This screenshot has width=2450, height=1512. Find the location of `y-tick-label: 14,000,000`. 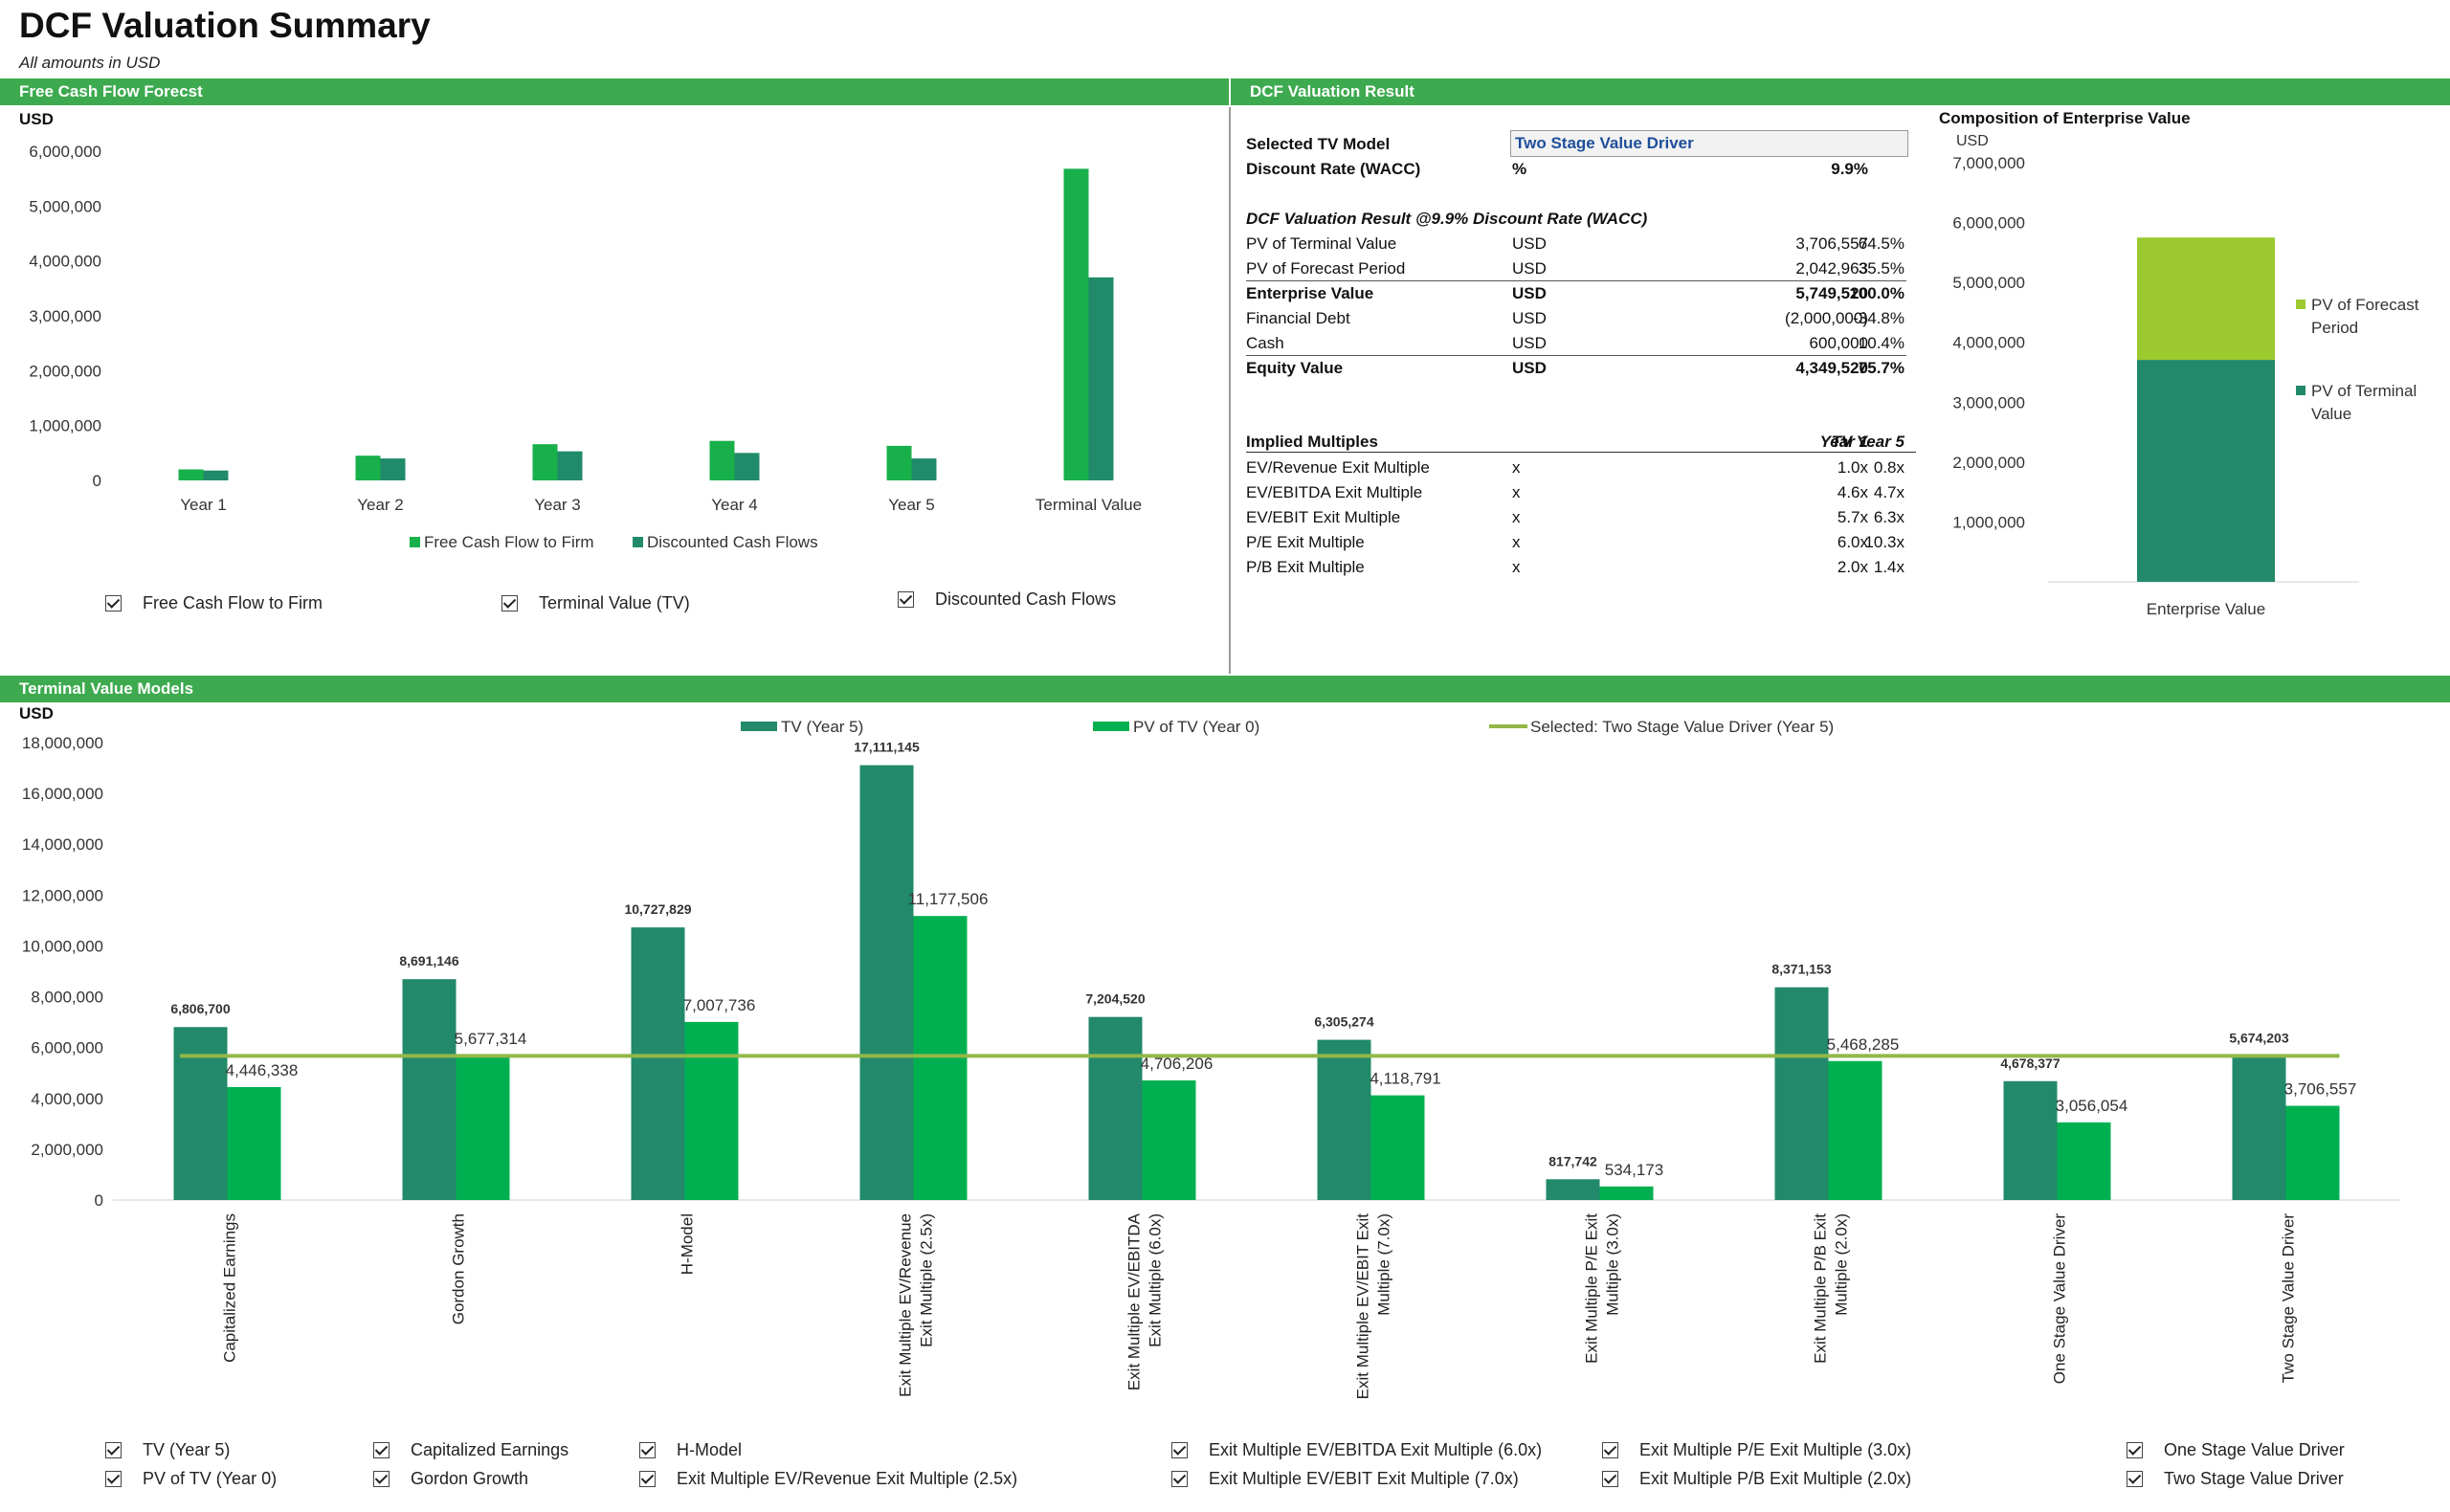

y-tick-label: 14,000,000 is located at coordinates (62, 844).